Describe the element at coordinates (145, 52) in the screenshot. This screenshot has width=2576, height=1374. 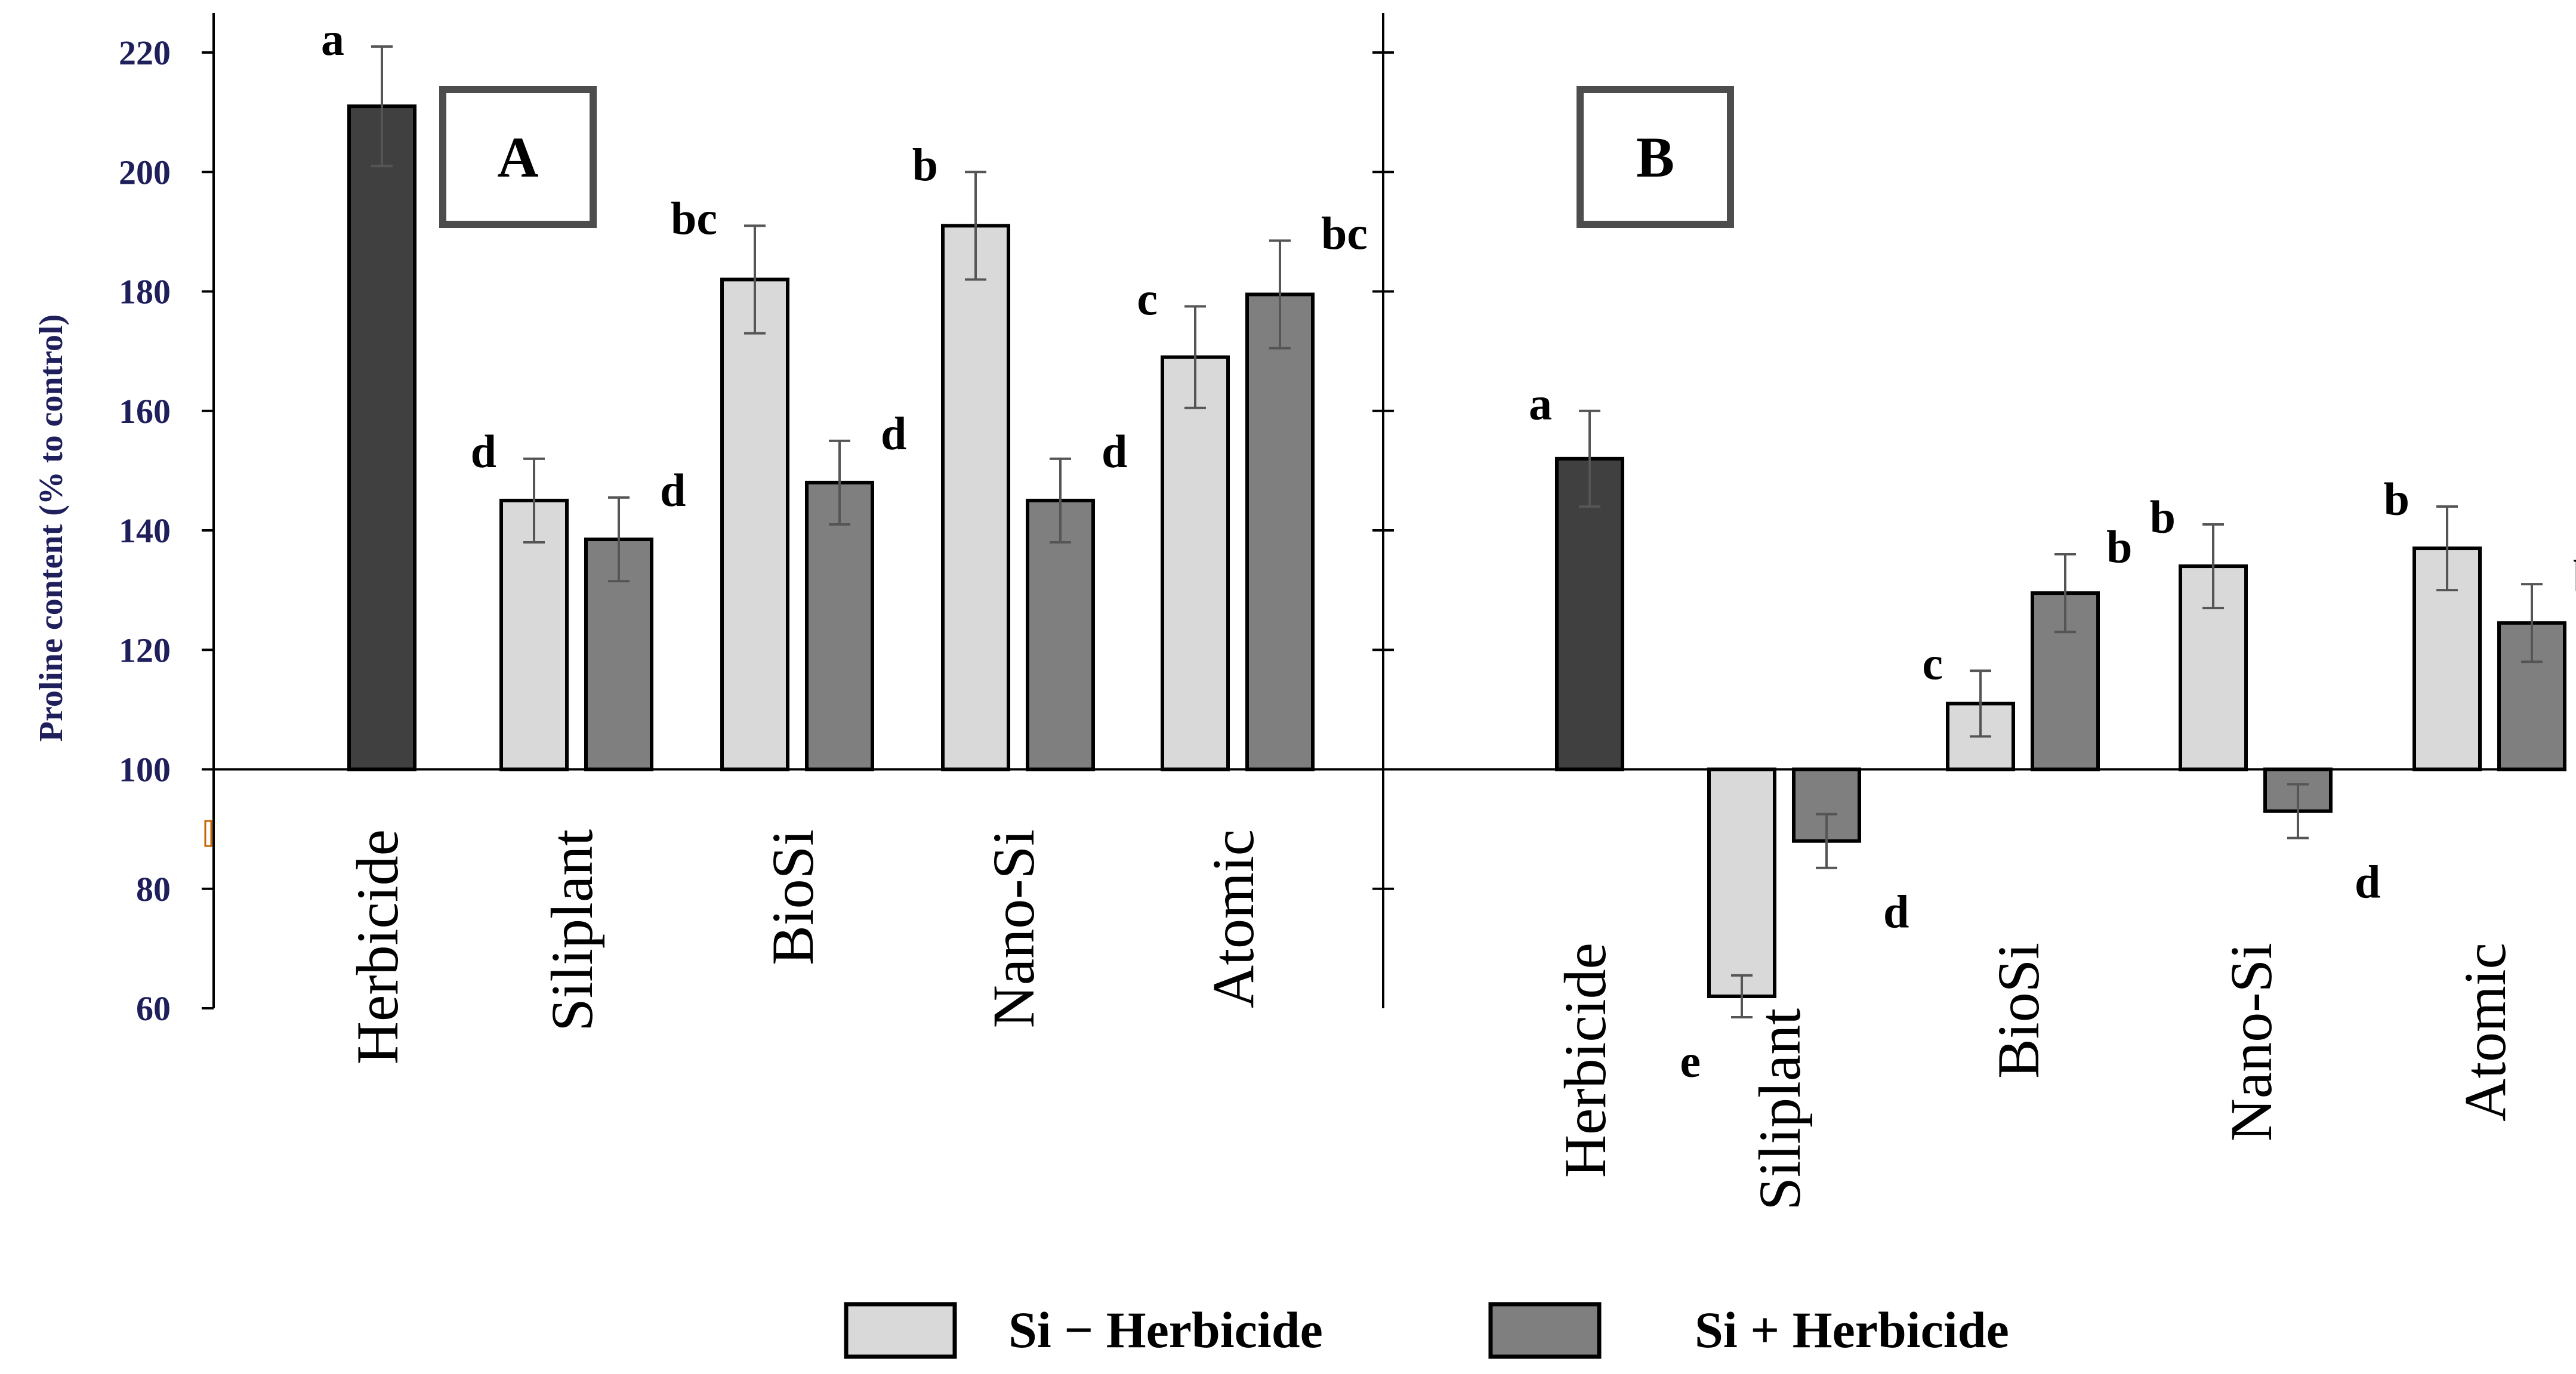
I see `y-tick-label-220: 220` at that location.